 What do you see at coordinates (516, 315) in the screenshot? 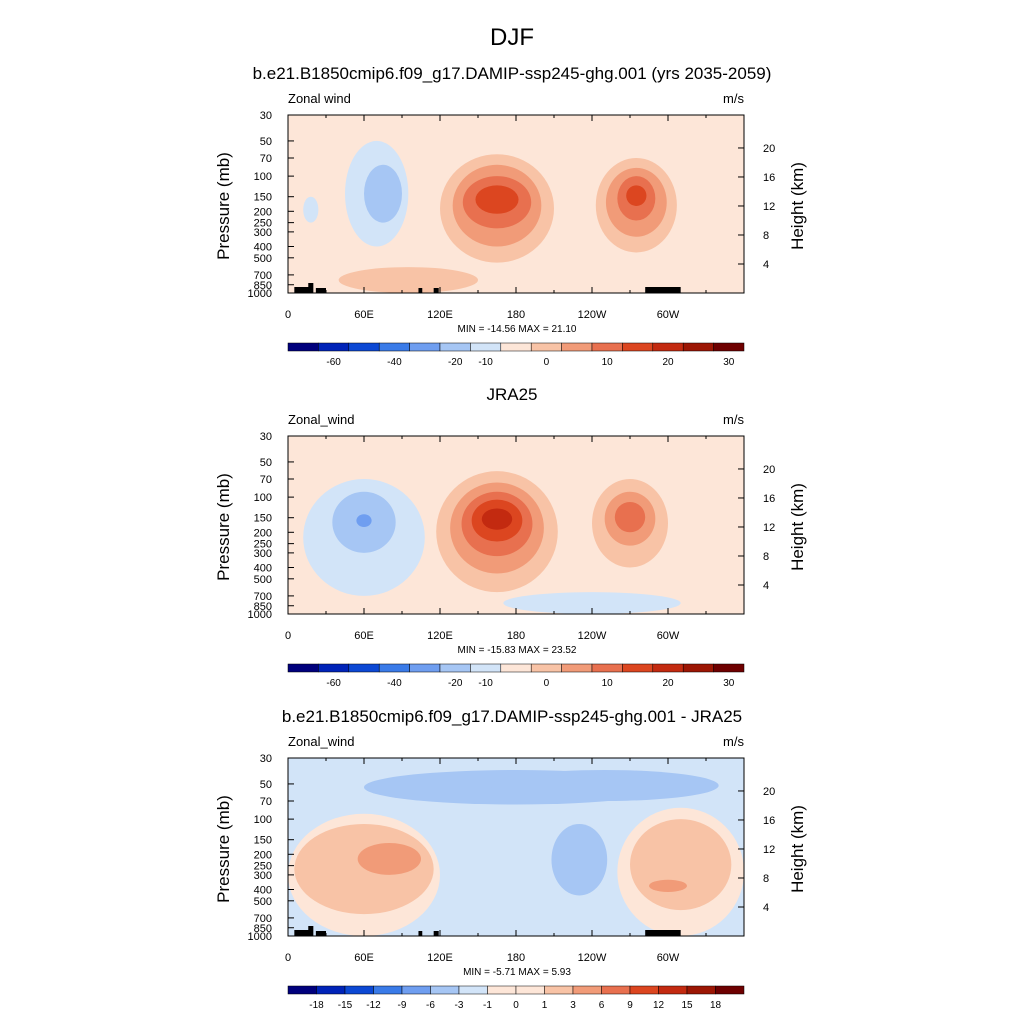
I see `x-tick-label: 180` at bounding box center [516, 315].